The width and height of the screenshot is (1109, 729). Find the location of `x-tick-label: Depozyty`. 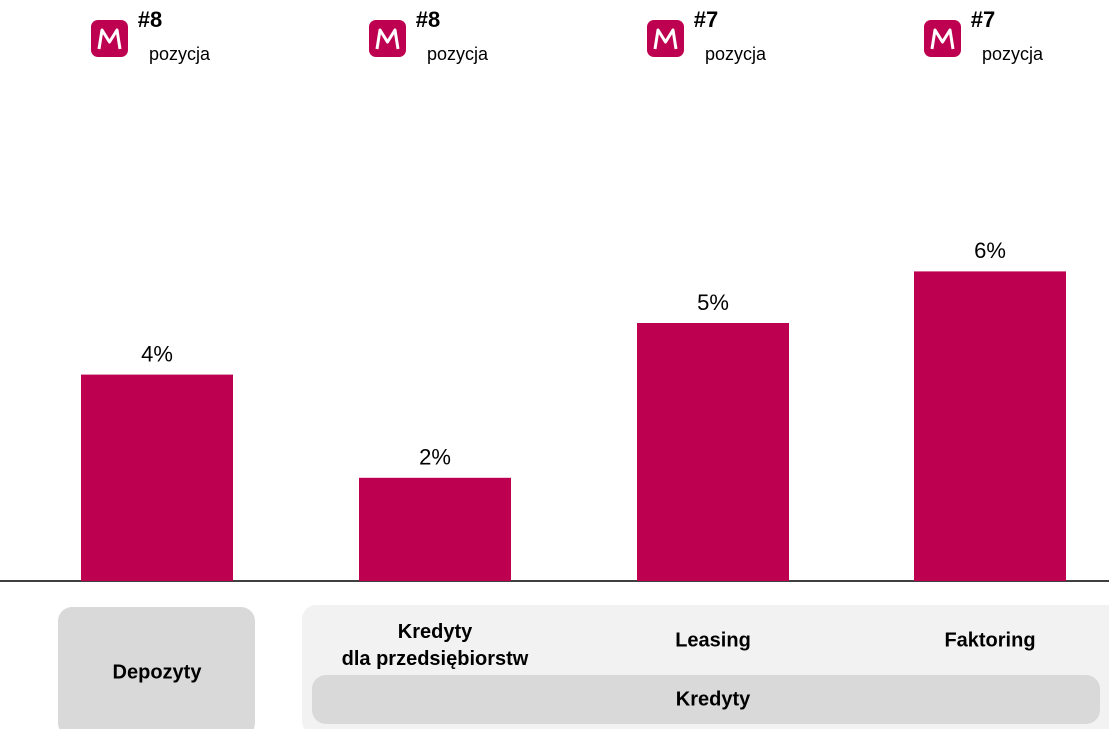

x-tick-label: Depozyty is located at coordinates (157, 672).